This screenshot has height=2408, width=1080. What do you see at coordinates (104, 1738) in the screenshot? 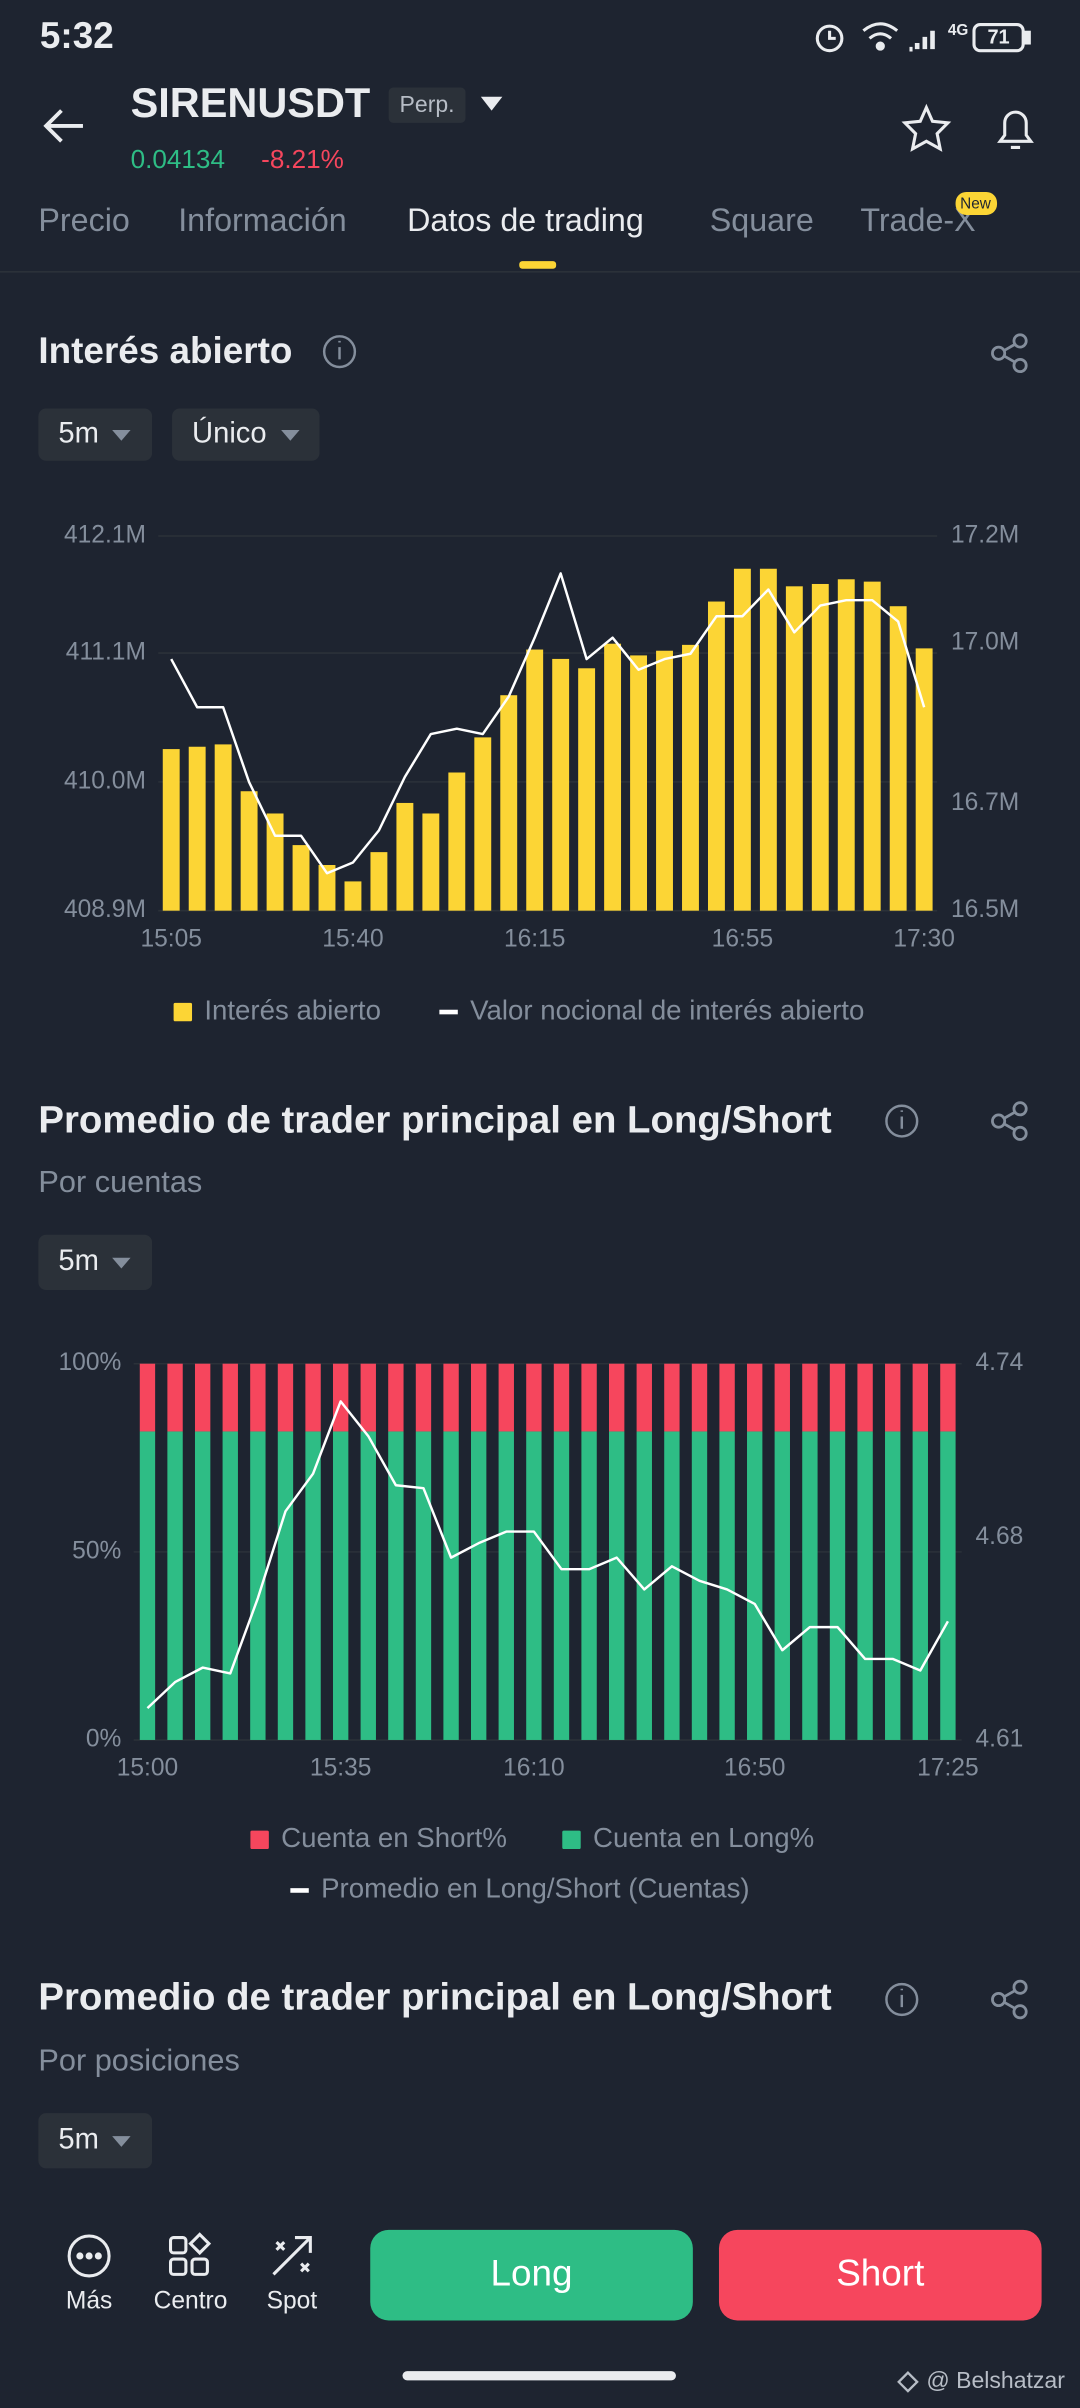
I see `y-tick-label: 0%` at bounding box center [104, 1738].